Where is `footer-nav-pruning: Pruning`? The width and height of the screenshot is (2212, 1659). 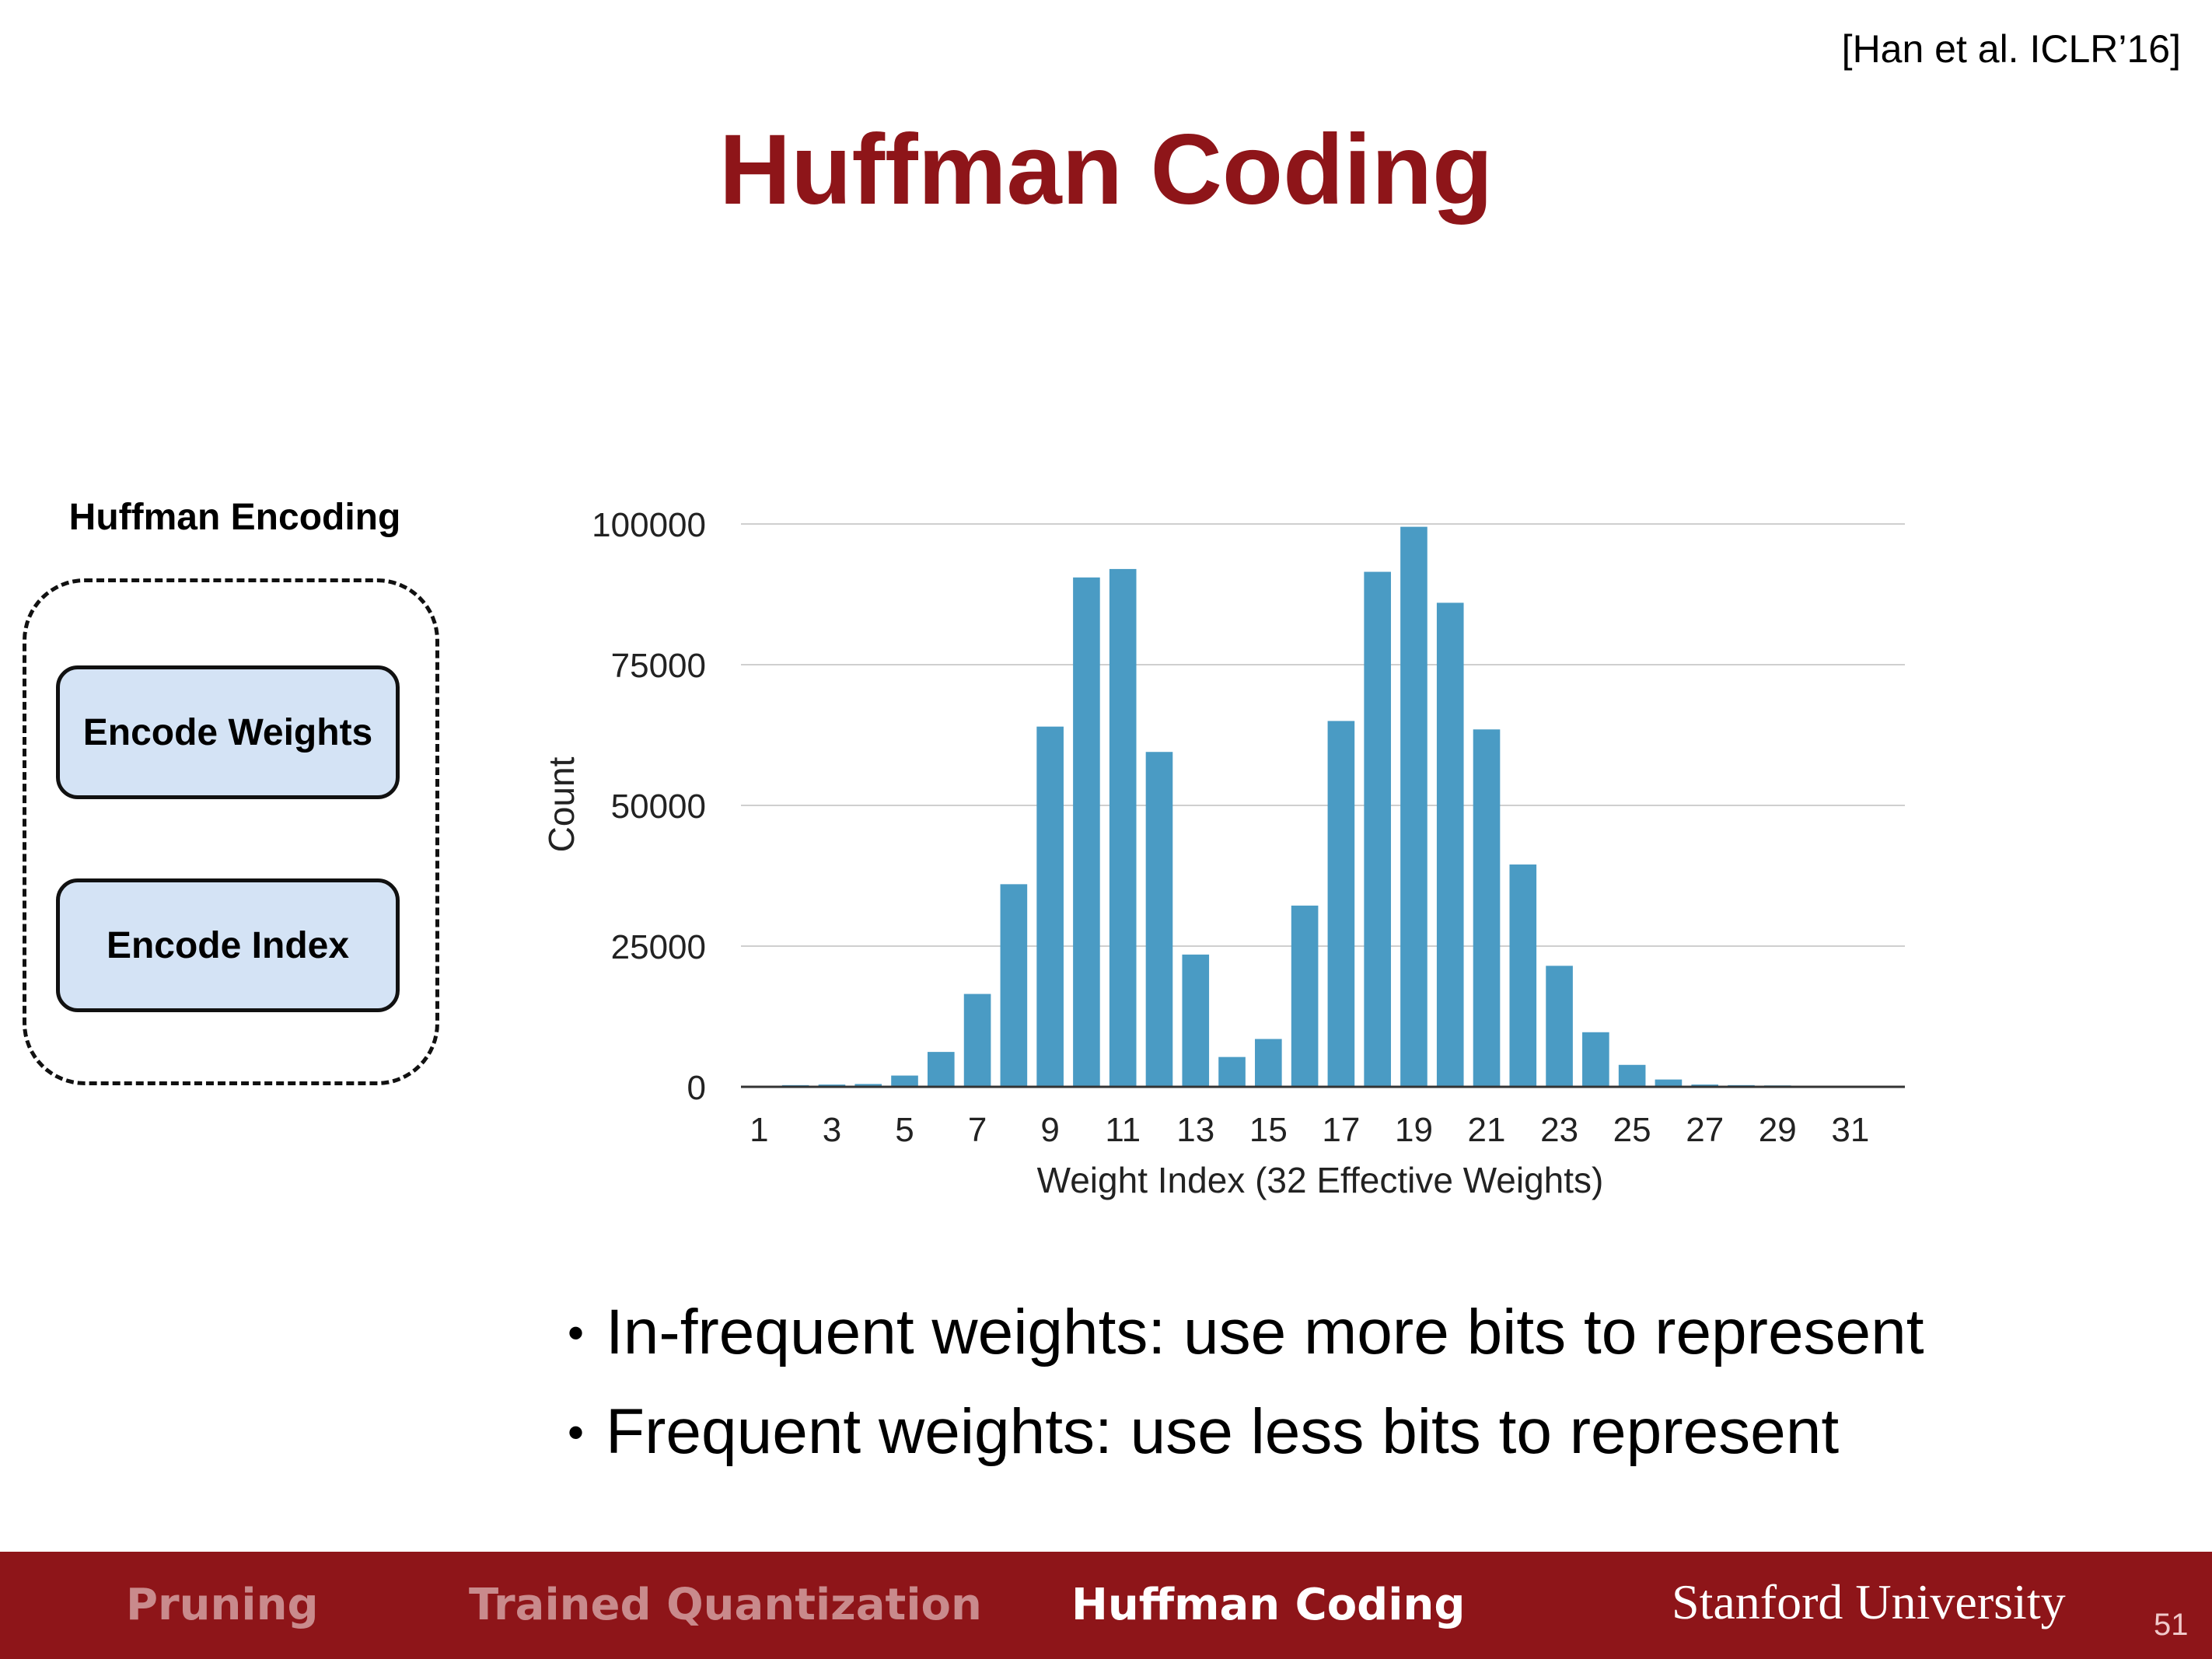
footer-nav-pruning: Pruning is located at coordinates (222, 1605).